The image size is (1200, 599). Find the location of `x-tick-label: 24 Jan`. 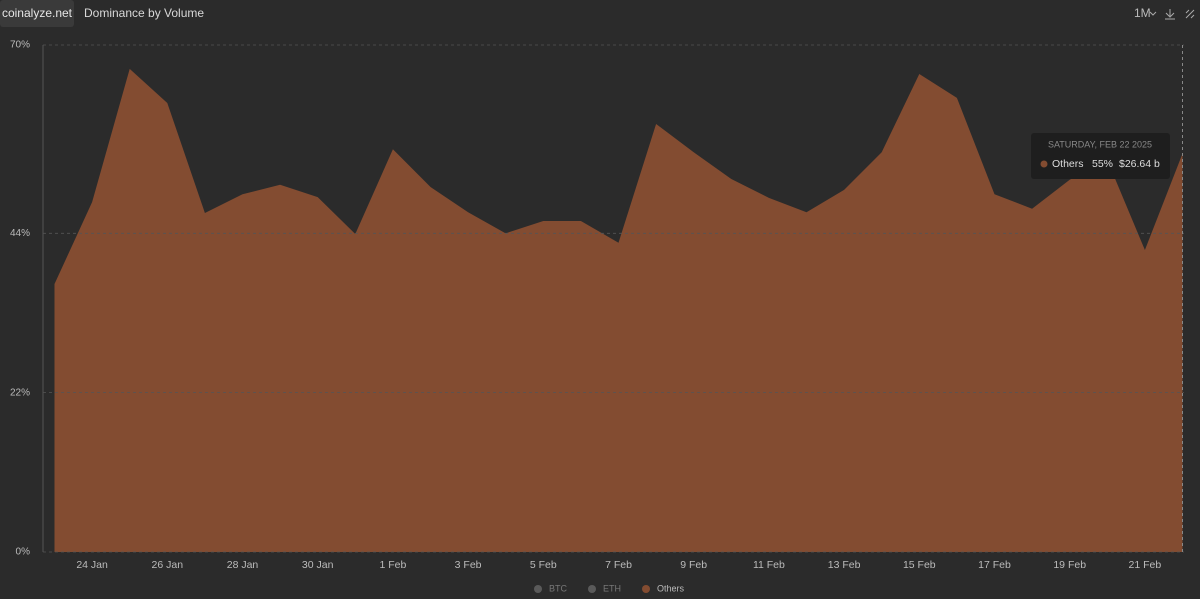

x-tick-label: 24 Jan is located at coordinates (92, 565).